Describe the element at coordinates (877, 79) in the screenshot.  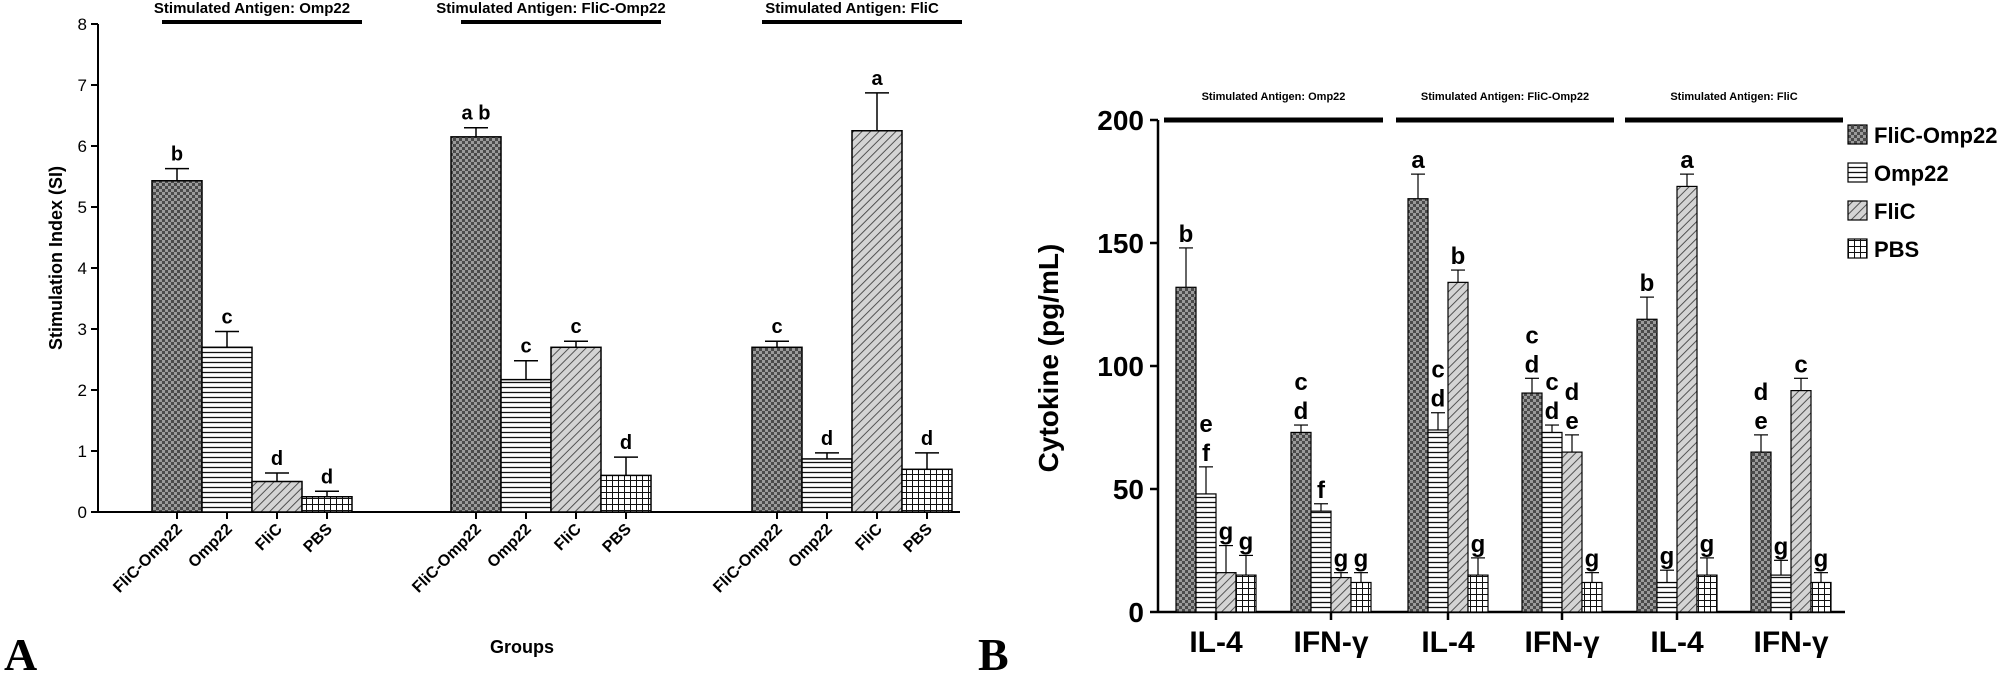
I see `panel-a-significance-letter: a` at that location.